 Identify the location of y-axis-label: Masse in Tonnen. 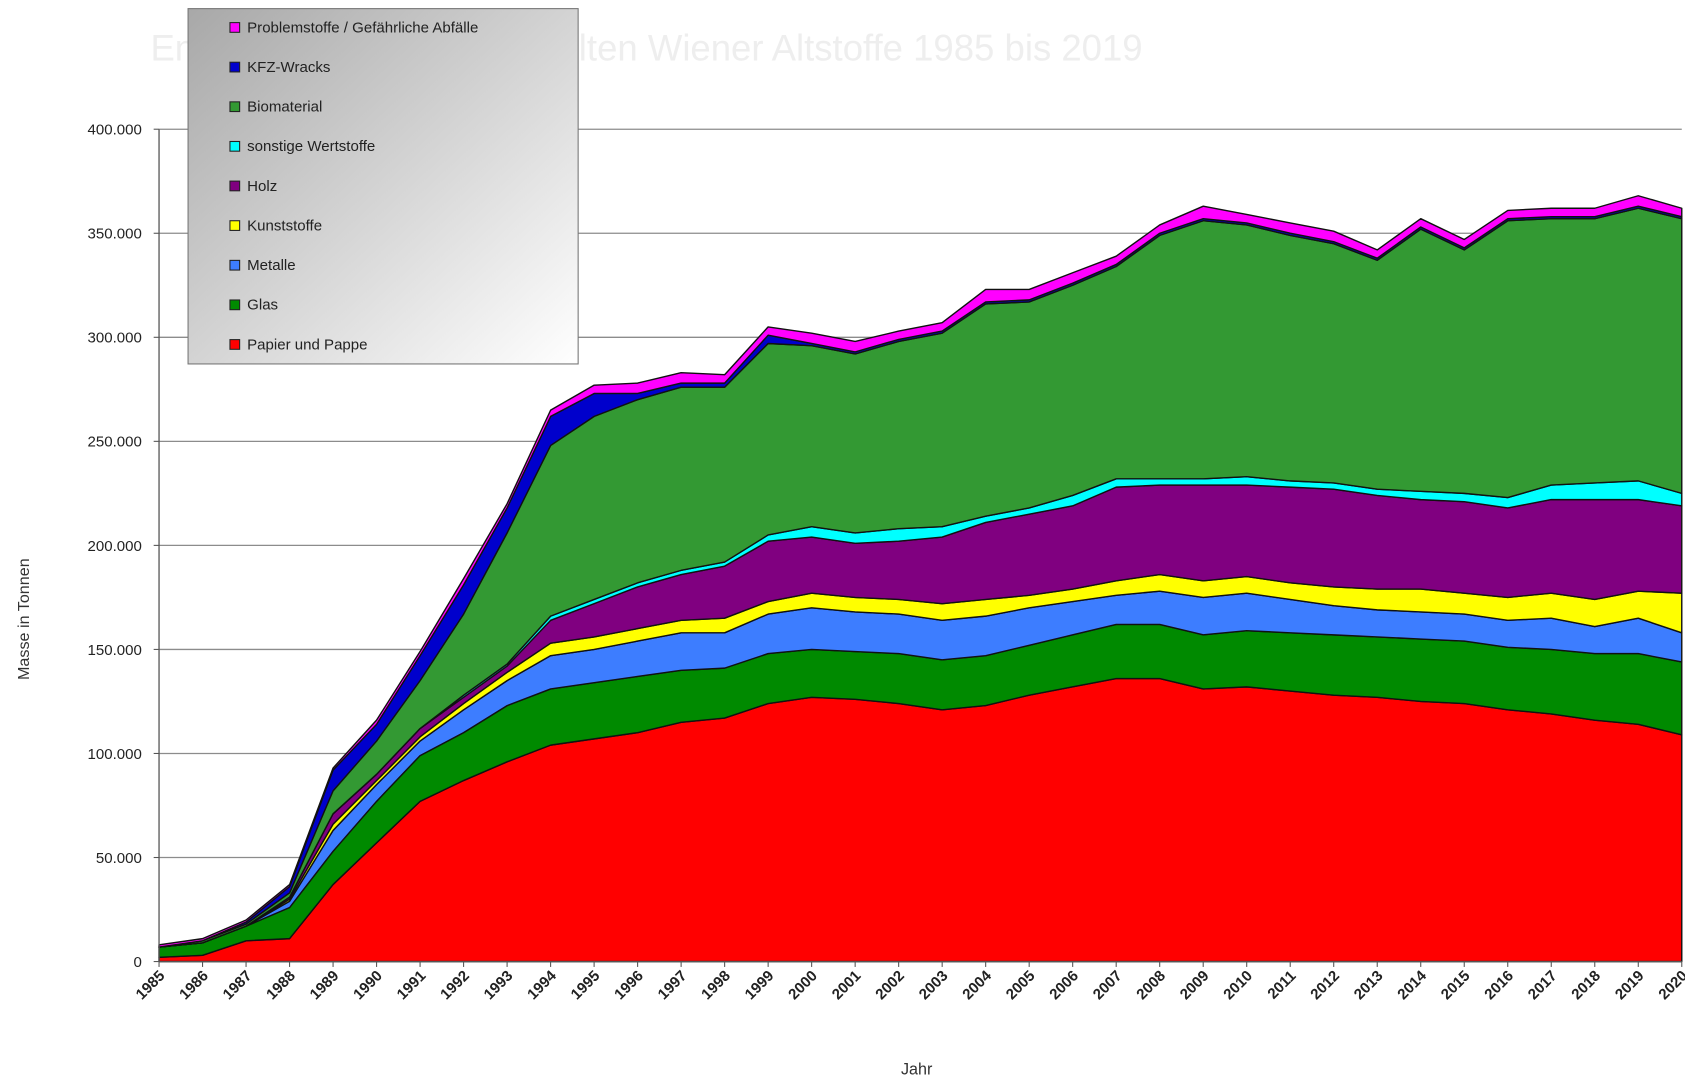
(24, 619).